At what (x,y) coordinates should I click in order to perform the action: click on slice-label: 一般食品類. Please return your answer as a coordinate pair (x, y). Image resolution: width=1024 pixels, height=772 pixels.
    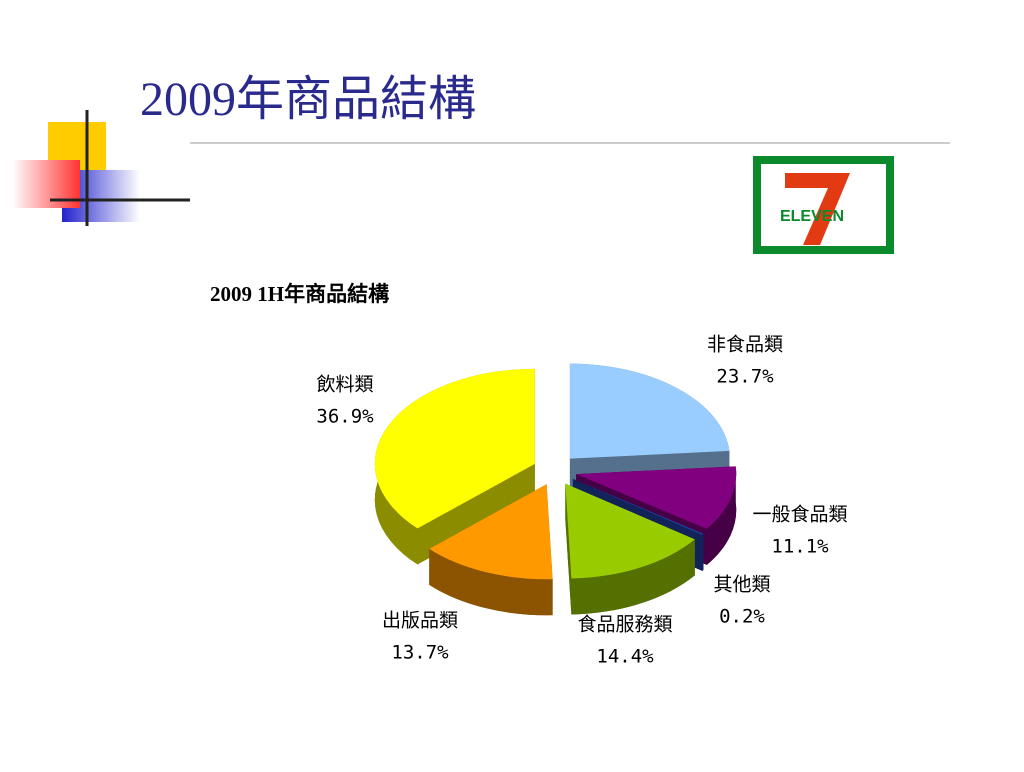
    Looking at the image, I should click on (799, 515).